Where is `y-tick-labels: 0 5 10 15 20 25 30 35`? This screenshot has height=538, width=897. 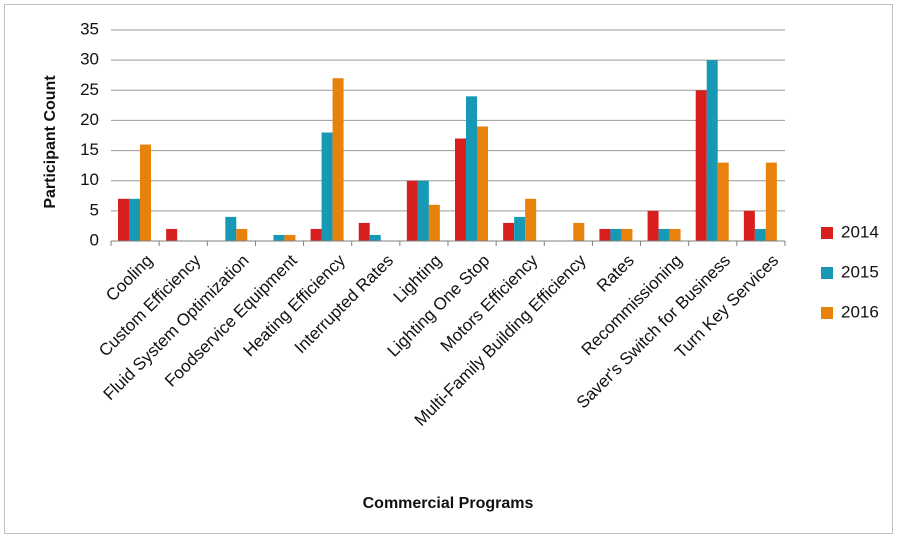
y-tick-labels: 0 5 10 15 20 25 30 35 is located at coordinates (89, 134).